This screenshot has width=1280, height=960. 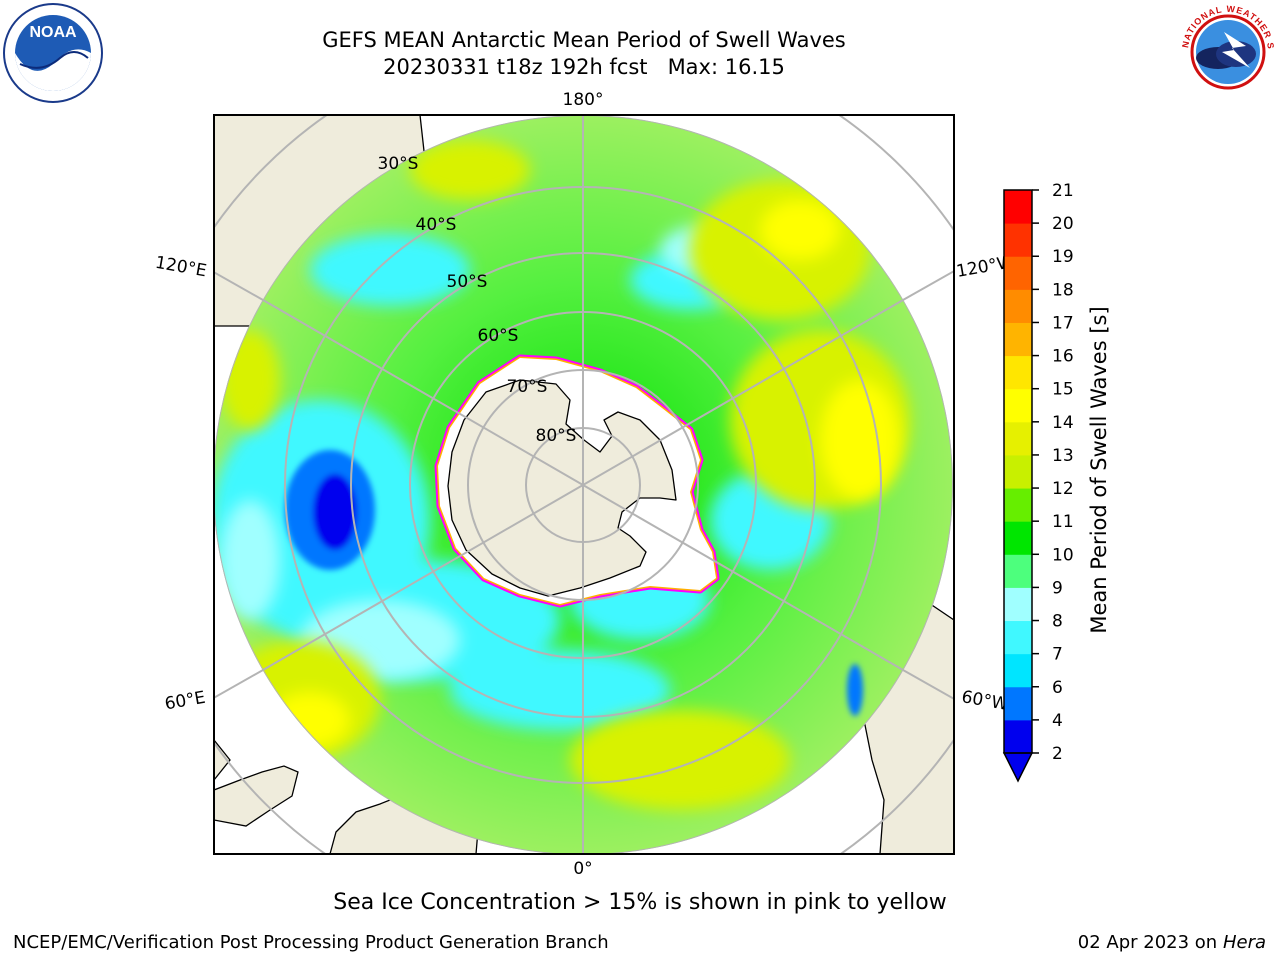 I want to click on lat-label-40s: 40°S, so click(x=436, y=225).